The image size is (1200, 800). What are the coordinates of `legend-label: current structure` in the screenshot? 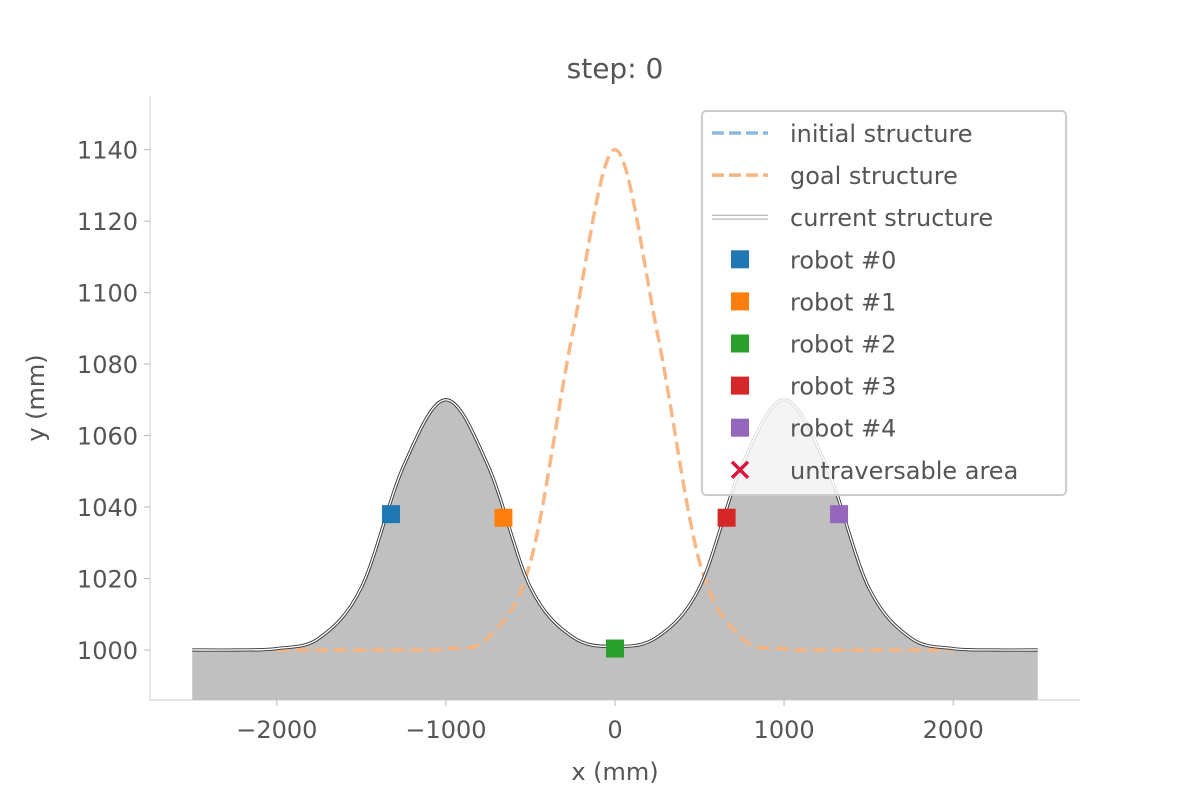 It's located at (891, 218).